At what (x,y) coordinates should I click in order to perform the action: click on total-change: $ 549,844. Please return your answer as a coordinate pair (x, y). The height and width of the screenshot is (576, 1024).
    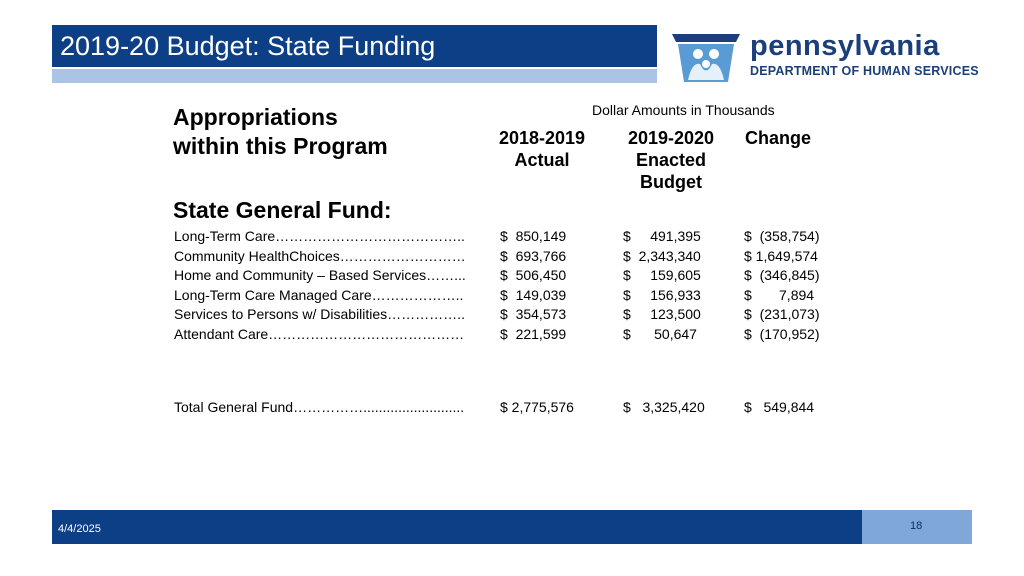
    Looking at the image, I should click on (779, 407).